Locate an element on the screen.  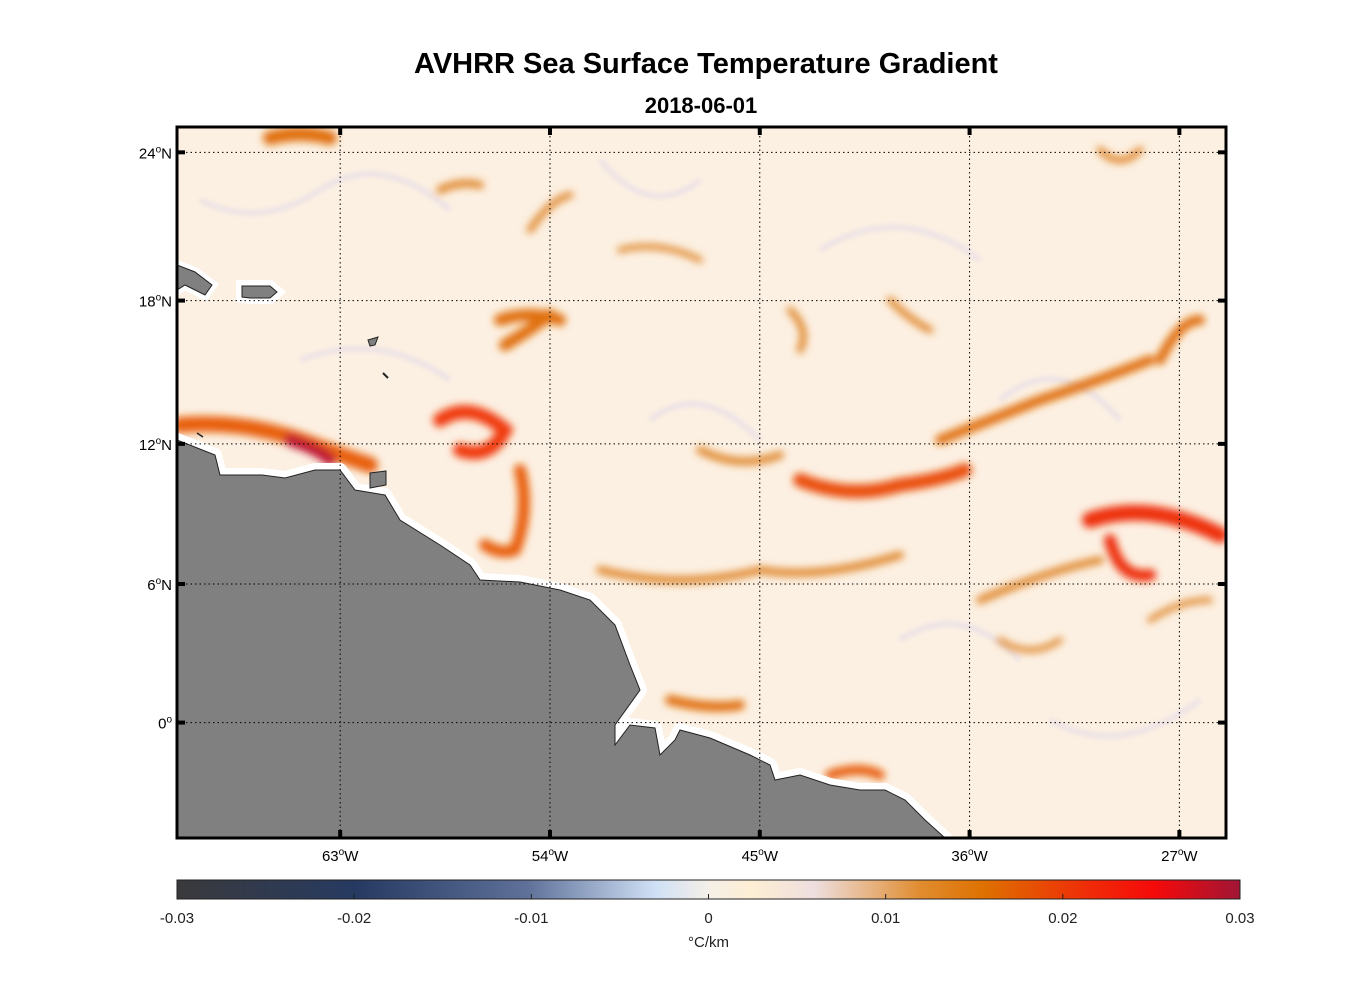
lon-tick-label: 63oW is located at coordinates (340, 856).